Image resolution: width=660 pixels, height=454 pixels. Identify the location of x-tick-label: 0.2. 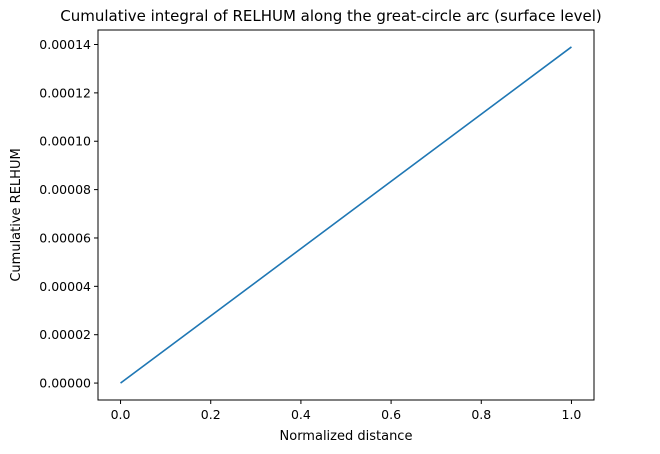
(211, 414).